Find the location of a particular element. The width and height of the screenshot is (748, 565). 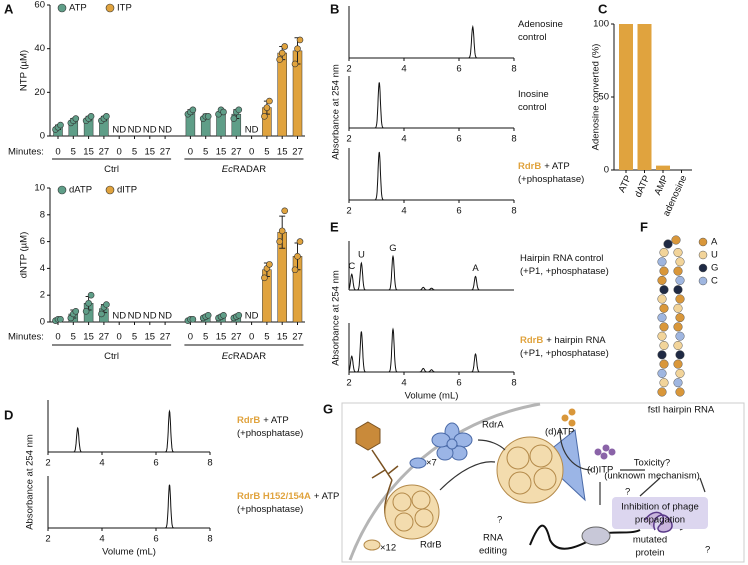

hairpin-caption: fstI hairpin RNA is located at coordinates (681, 410).